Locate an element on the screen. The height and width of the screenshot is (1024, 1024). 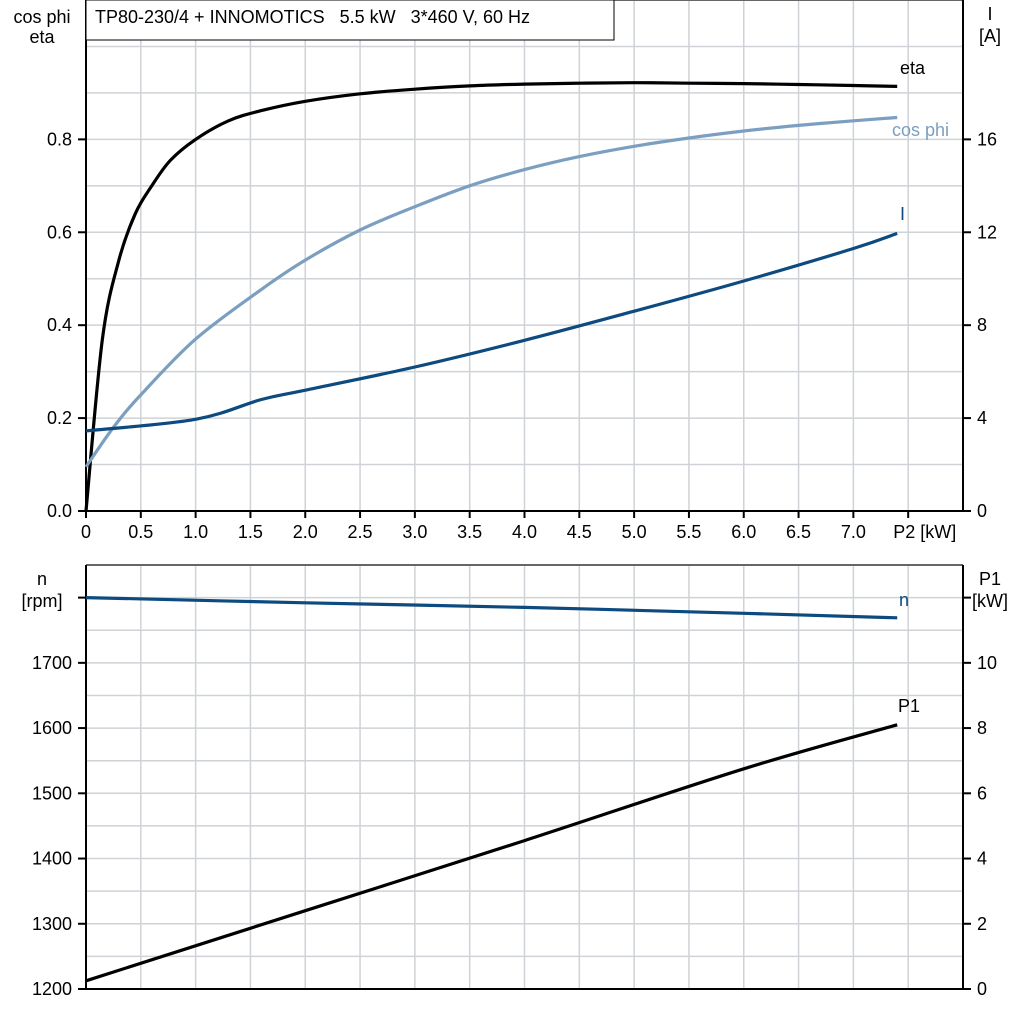
left-axis-tick-label: 0.6 is located at coordinates (59, 232).